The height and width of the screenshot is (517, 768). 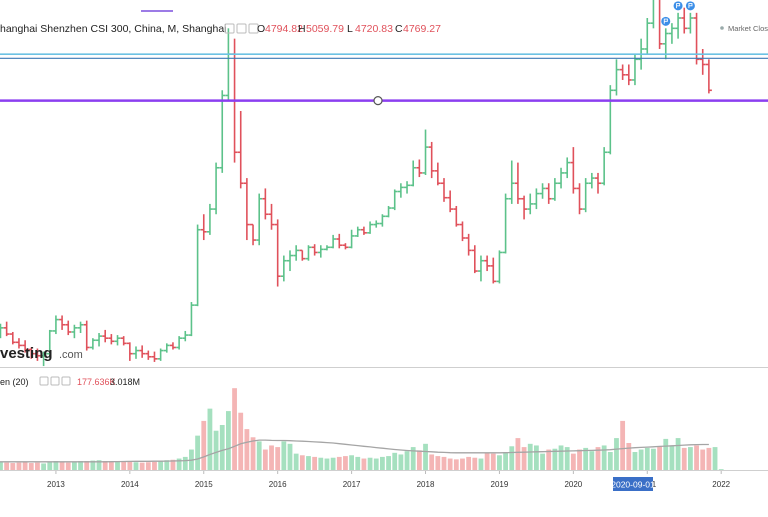 What do you see at coordinates (378, 101) in the screenshot?
I see `line-handle` at bounding box center [378, 101].